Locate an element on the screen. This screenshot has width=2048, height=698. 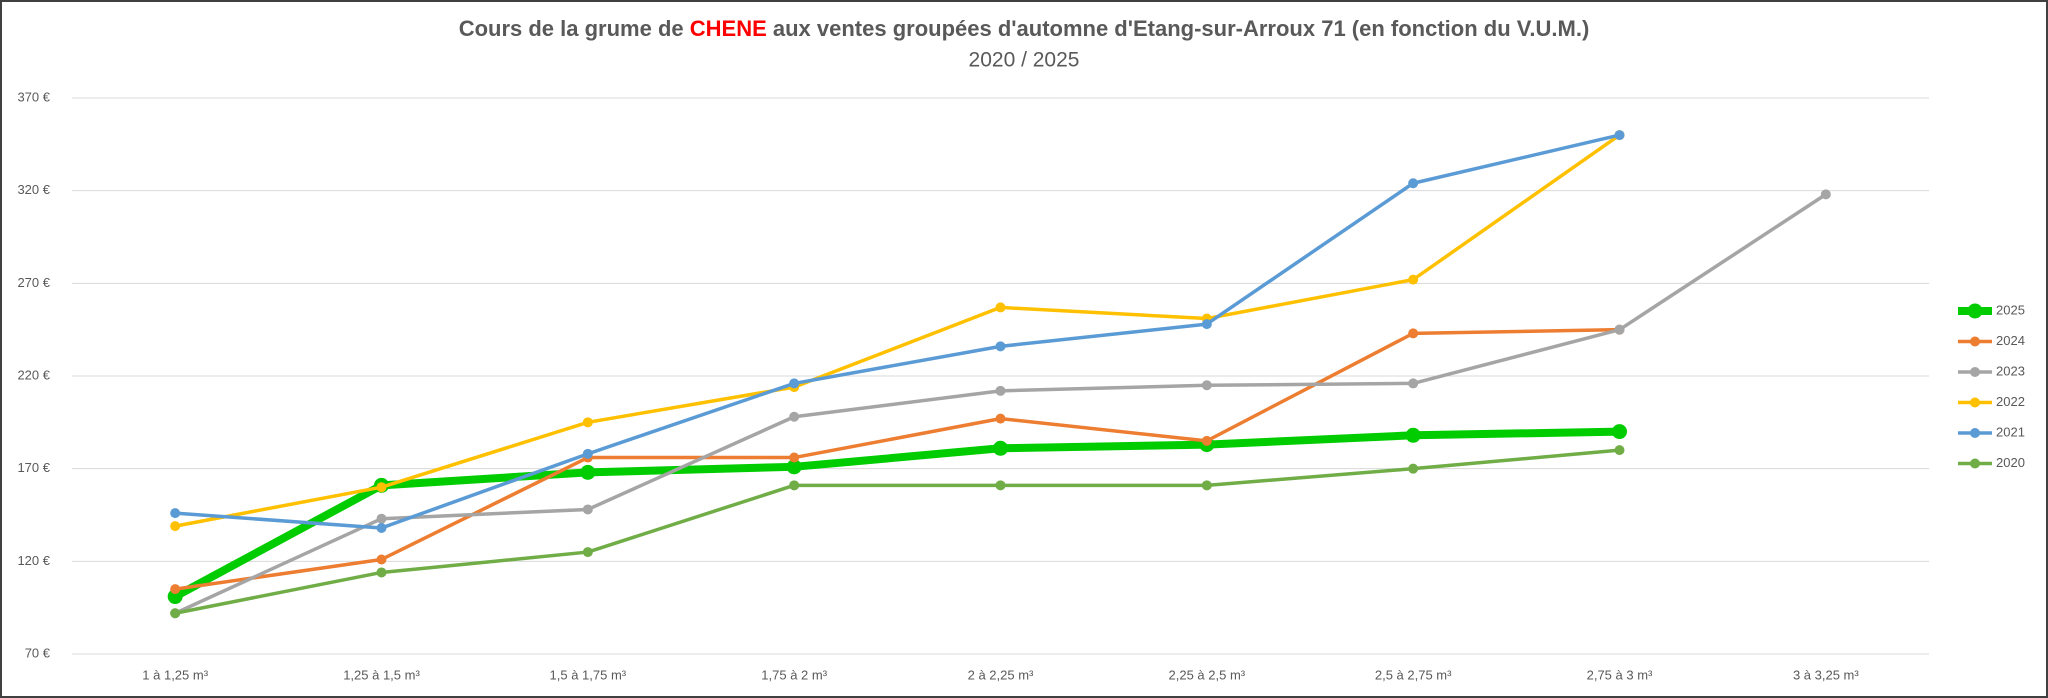
legend-label: 2020 is located at coordinates (2010, 462).